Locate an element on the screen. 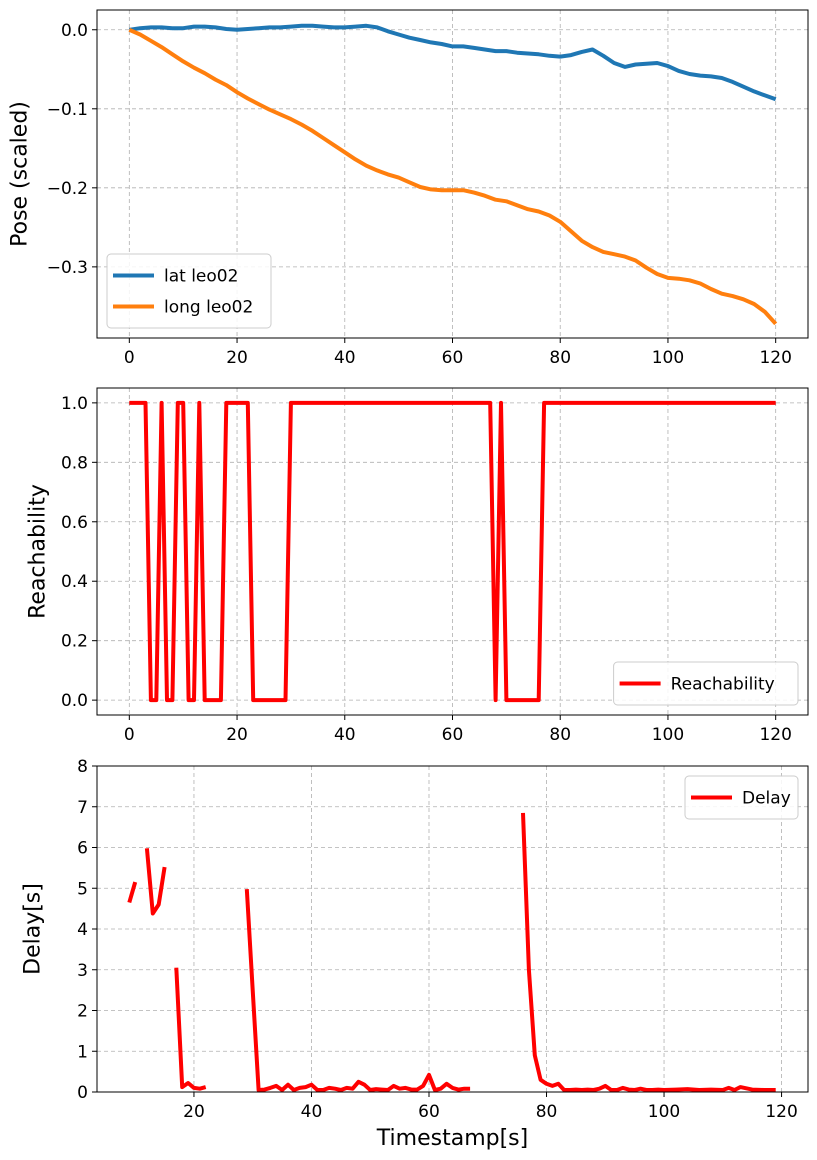 Image resolution: width=817 pixels, height=1160 pixels. reachability-legend: Reachability is located at coordinates (706, 683).